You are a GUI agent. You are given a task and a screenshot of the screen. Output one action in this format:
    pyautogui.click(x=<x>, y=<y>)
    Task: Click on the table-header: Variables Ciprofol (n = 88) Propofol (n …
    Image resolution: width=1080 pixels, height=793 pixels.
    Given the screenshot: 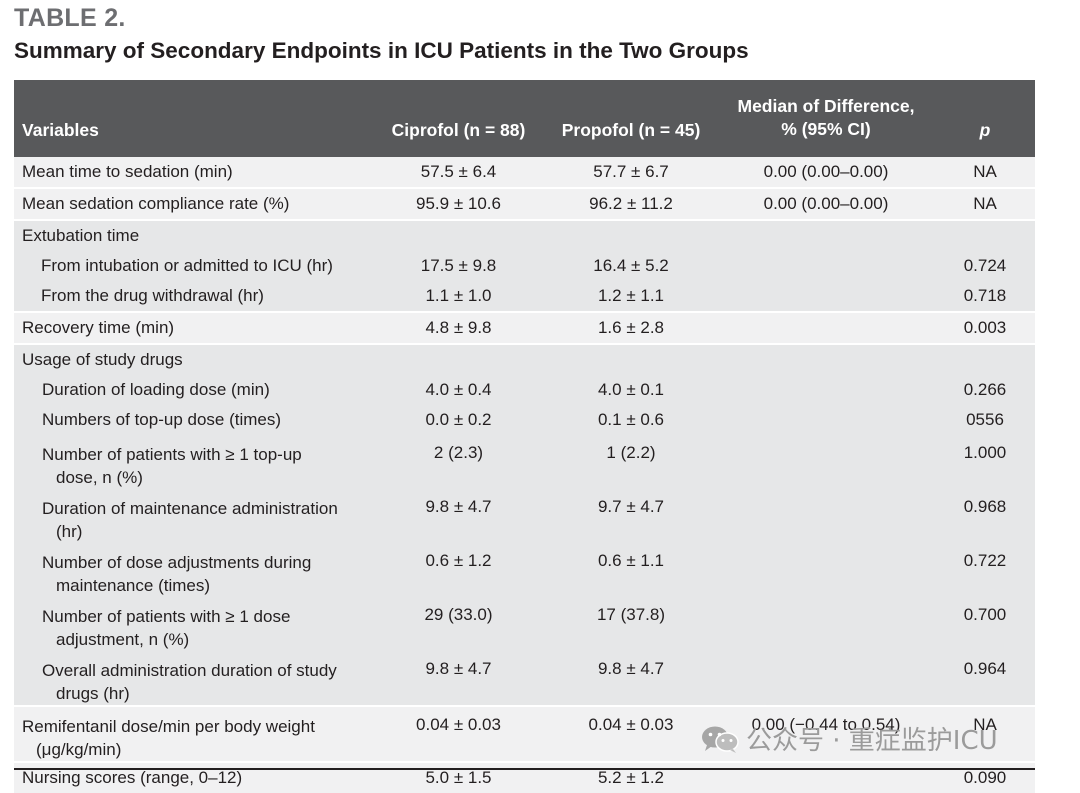 What is the action you would take?
    pyautogui.click(x=524, y=118)
    